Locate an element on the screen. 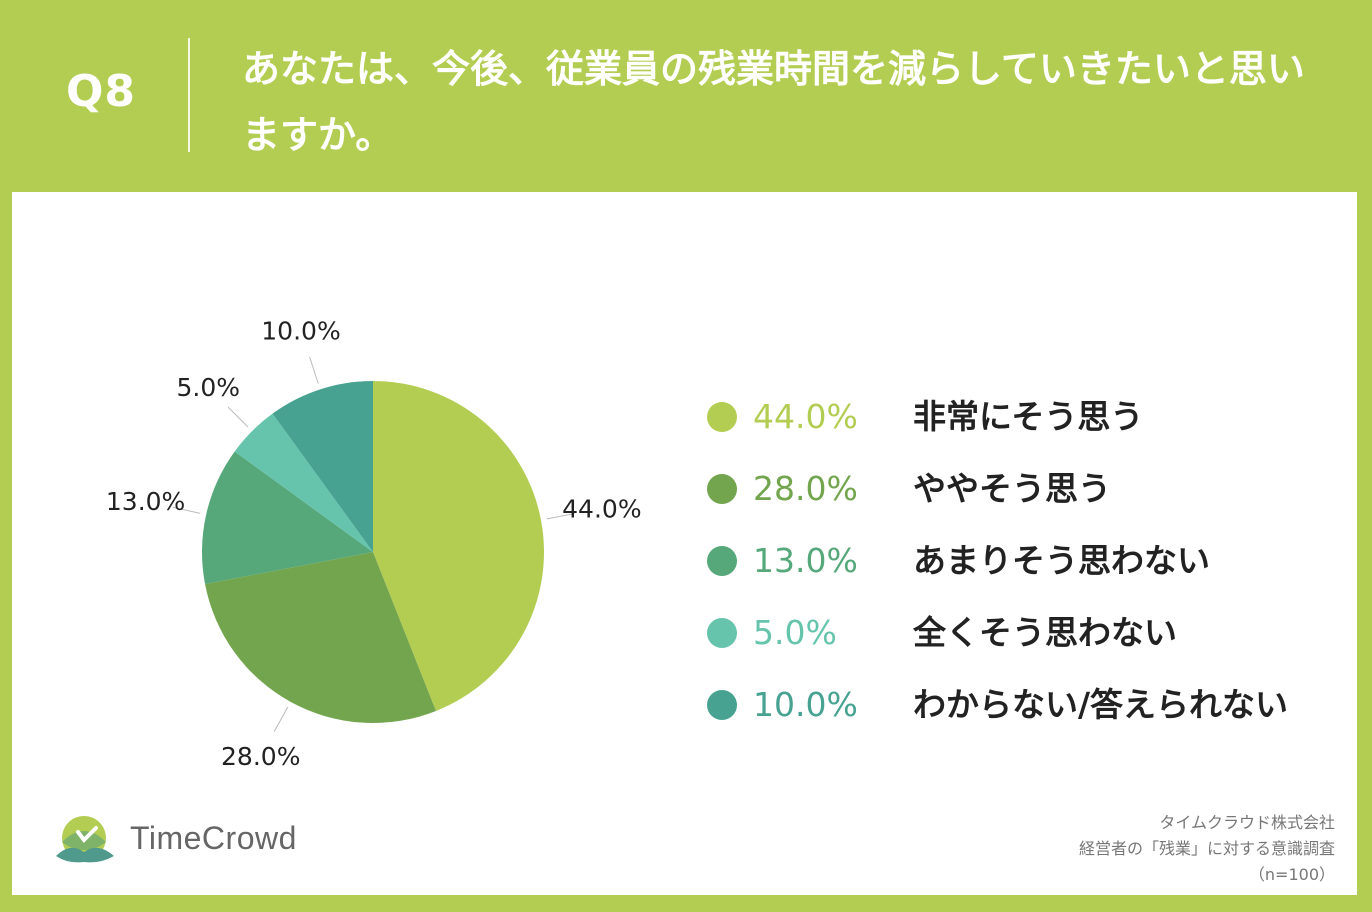  slice-label-44: 44.0% is located at coordinates (601, 508).